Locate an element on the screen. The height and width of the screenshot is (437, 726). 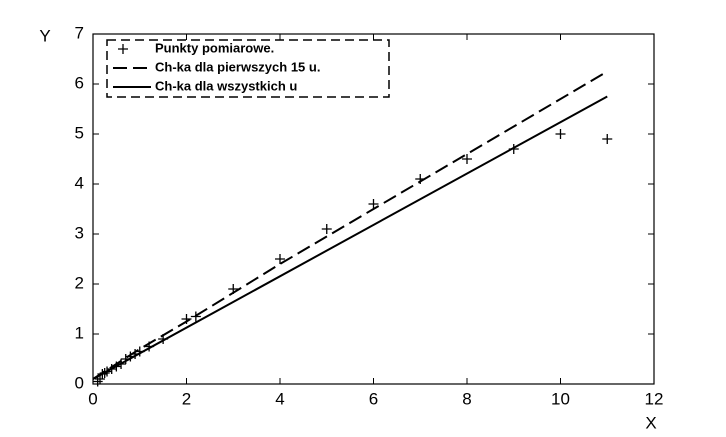
x-axis-label: X is located at coordinates (650, 422).